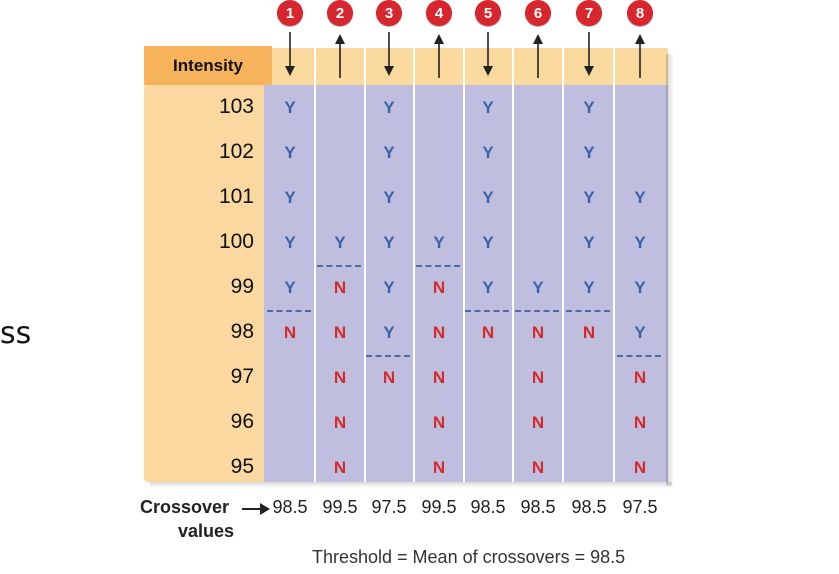 The width and height of the screenshot is (839, 574). I want to click on arrow-strip, so click(466, 66).